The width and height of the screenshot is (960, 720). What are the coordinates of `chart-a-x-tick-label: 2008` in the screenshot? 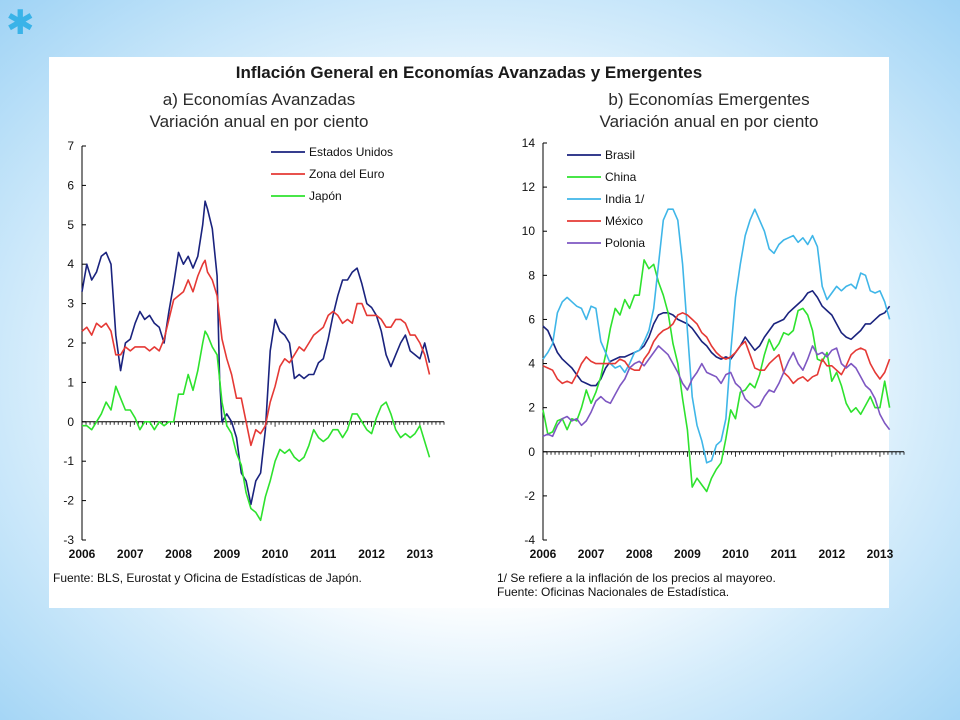 It's located at (178, 554).